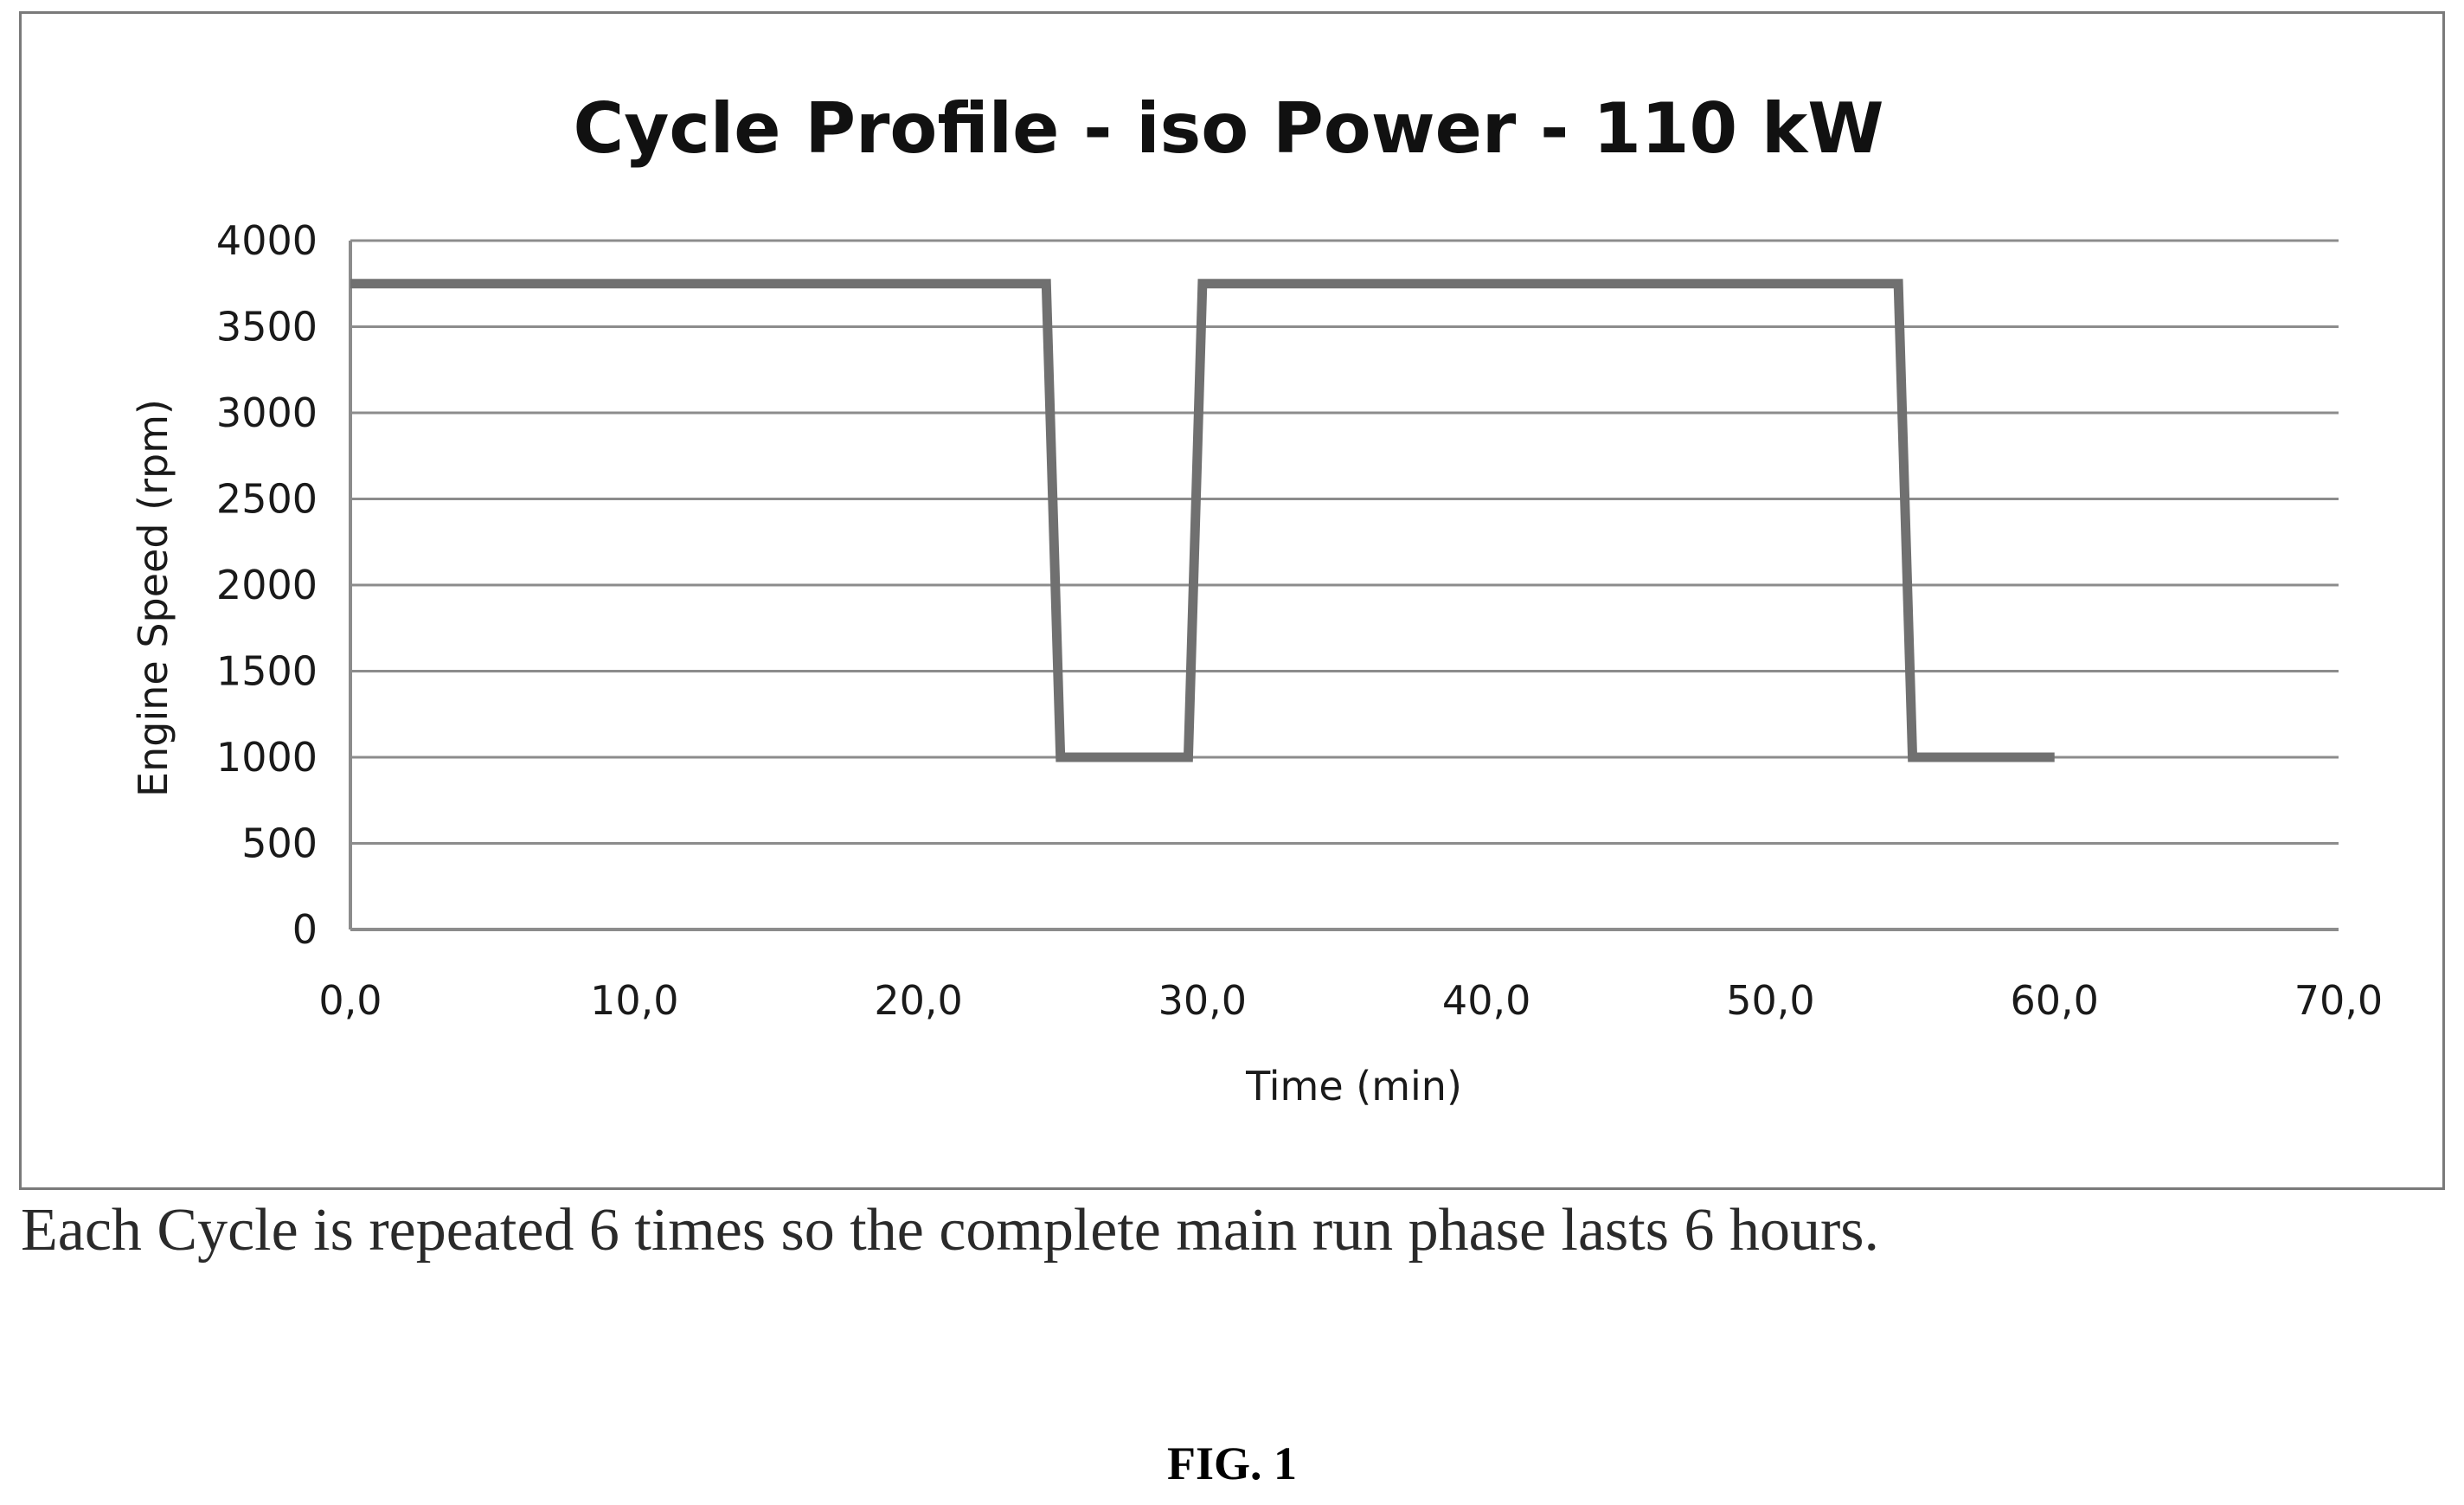 This screenshot has width=2464, height=1505. What do you see at coordinates (305, 929) in the screenshot?
I see `y-tick-label: 0` at bounding box center [305, 929].